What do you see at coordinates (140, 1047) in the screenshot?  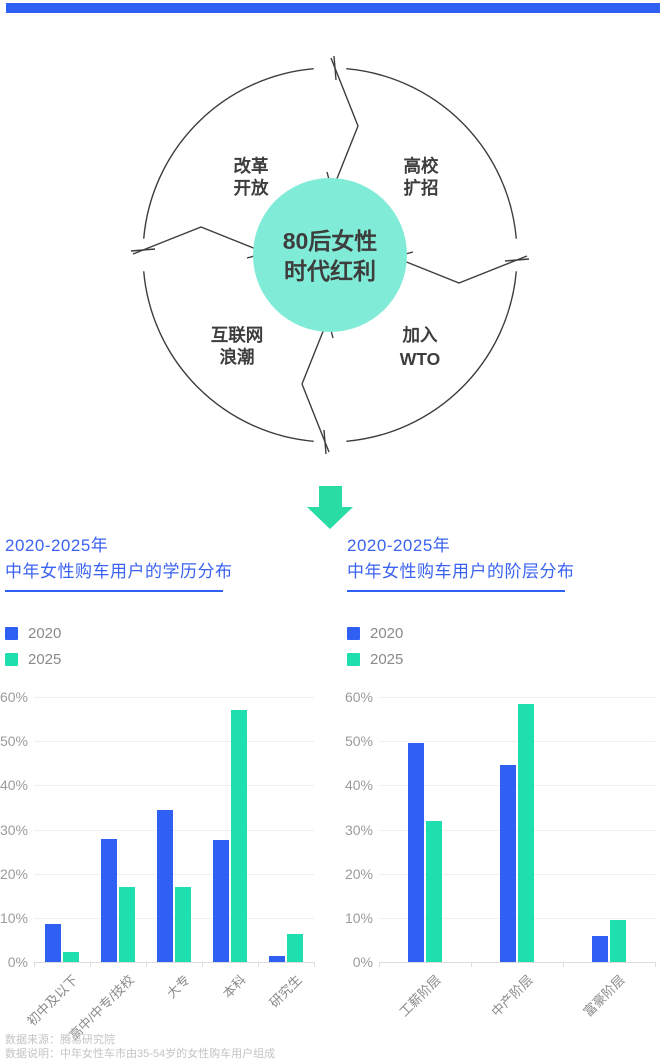 I see `footer-notes: 数据来源：腾易研究院 数据说明：中年女性车市由35-54岁的女性购车用户组成` at bounding box center [140, 1047].